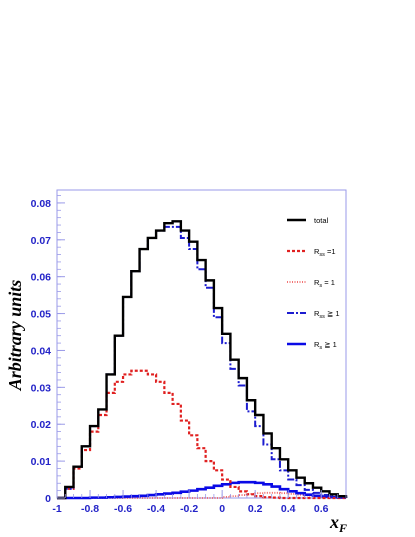 The height and width of the screenshot is (537, 415). Describe the element at coordinates (41, 241) in the screenshot. I see `y-tick-label: 0.07` at that location.